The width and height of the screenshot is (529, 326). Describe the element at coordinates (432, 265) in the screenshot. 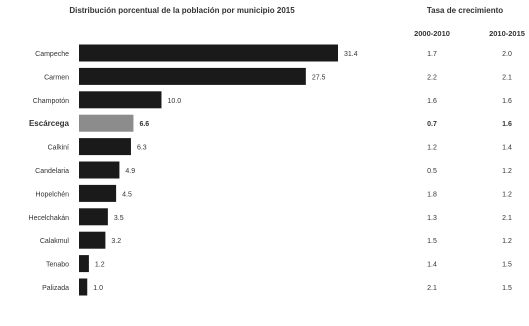

I see `growth-cell-2000-2010: 1.4` at that location.